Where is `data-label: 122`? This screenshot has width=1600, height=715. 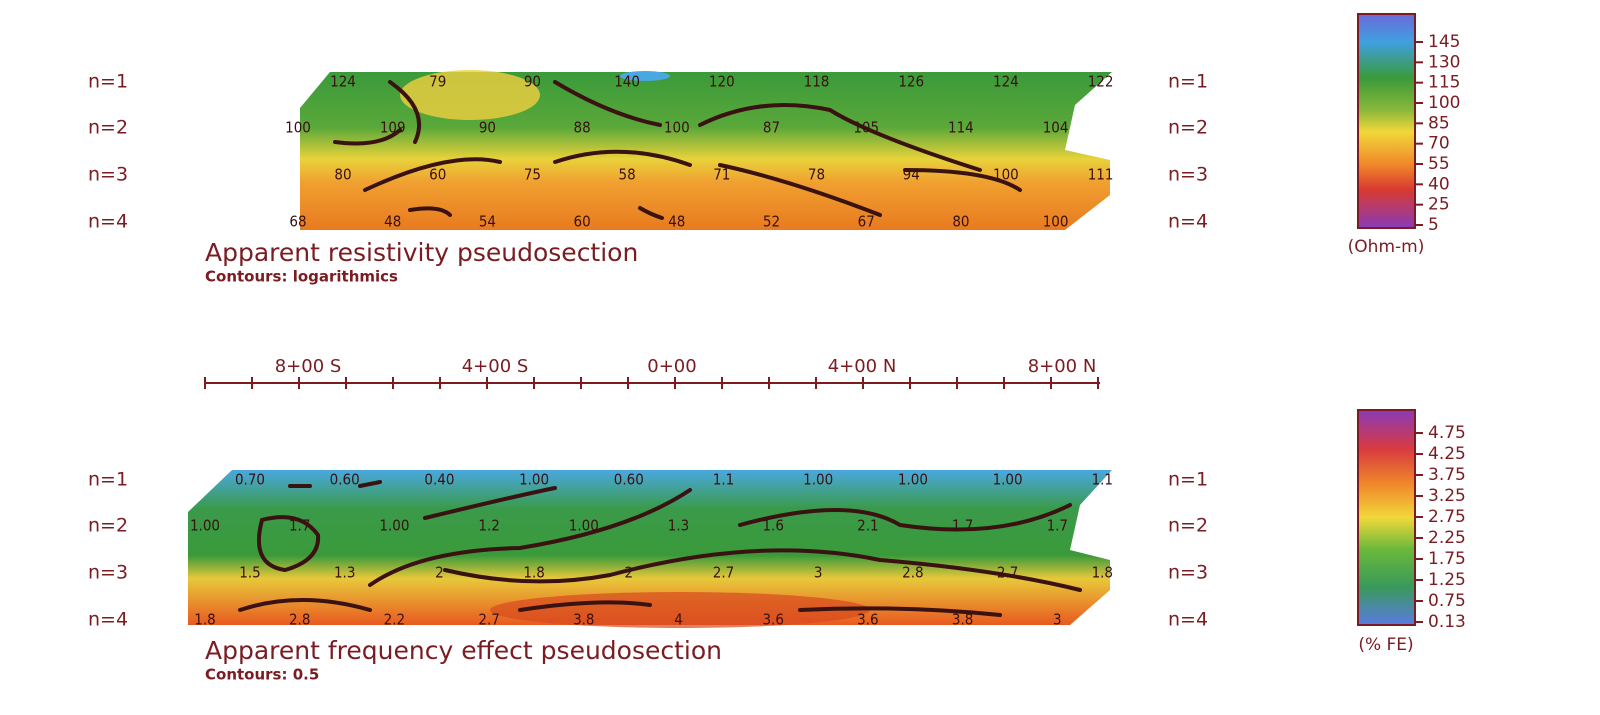
data-label: 122 is located at coordinates (1101, 82).